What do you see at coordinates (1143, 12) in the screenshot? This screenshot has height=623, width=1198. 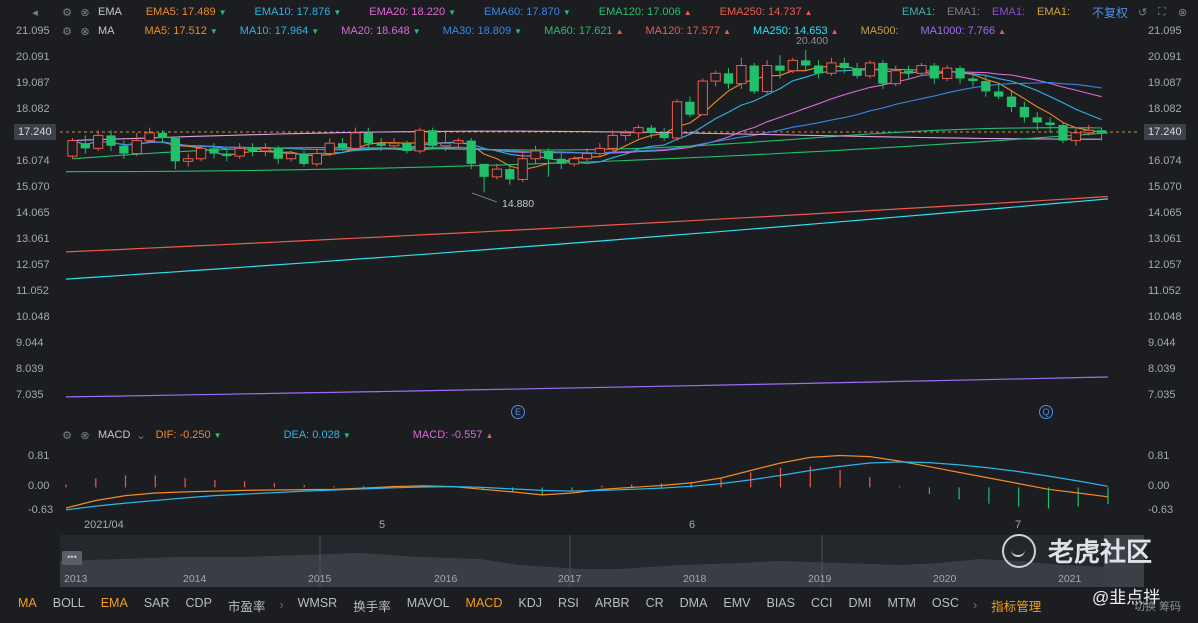 I see `refresh-icon: ↺` at bounding box center [1143, 12].